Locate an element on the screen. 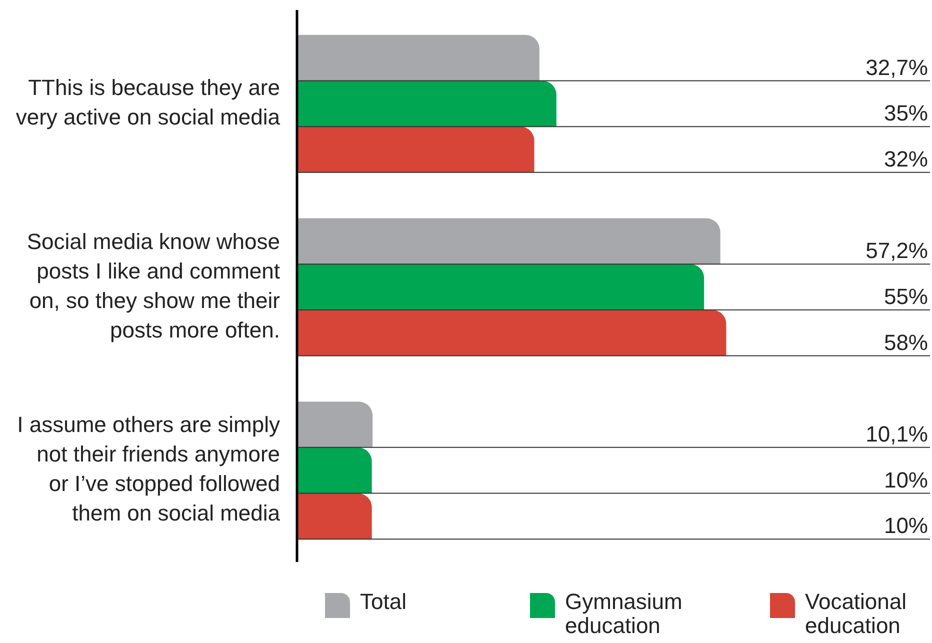 Image resolution: width=932 pixels, height=643 pixels. data-label: 32% is located at coordinates (906, 159).